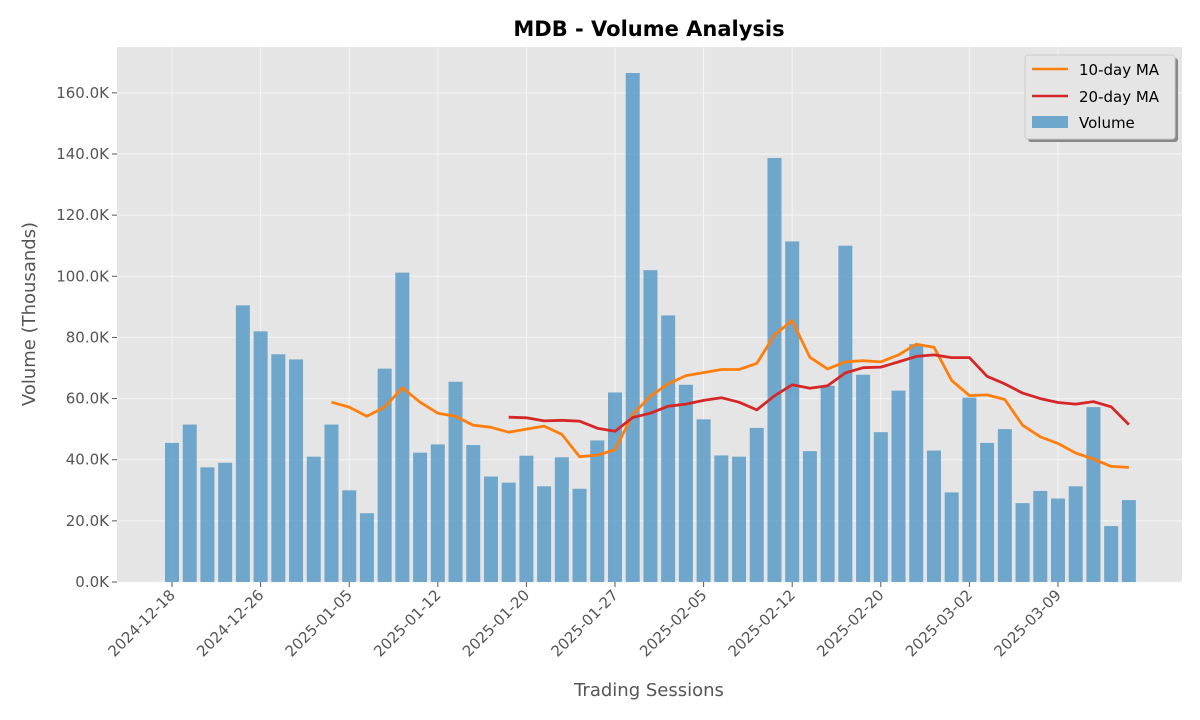  I want to click on x-tick-label: 2025-01-05, so click(319, 623).